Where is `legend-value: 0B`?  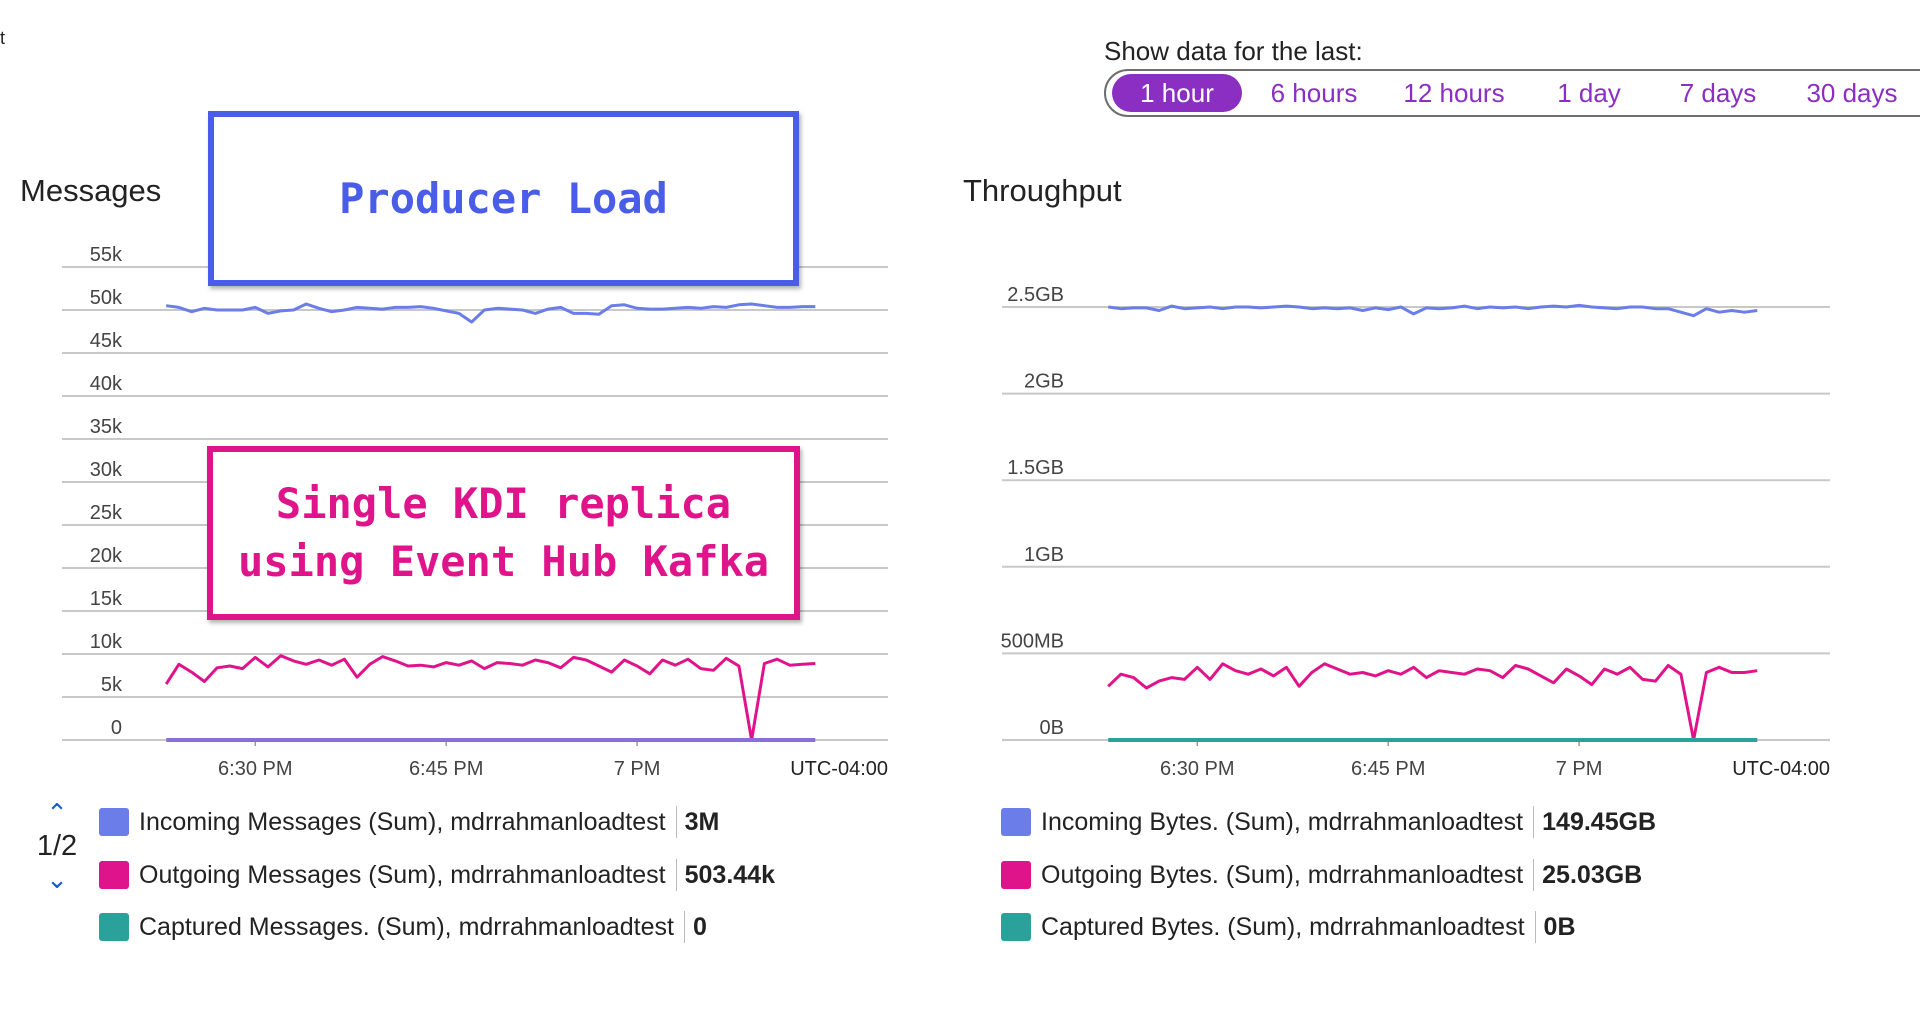
legend-value: 0B is located at coordinates (1559, 926).